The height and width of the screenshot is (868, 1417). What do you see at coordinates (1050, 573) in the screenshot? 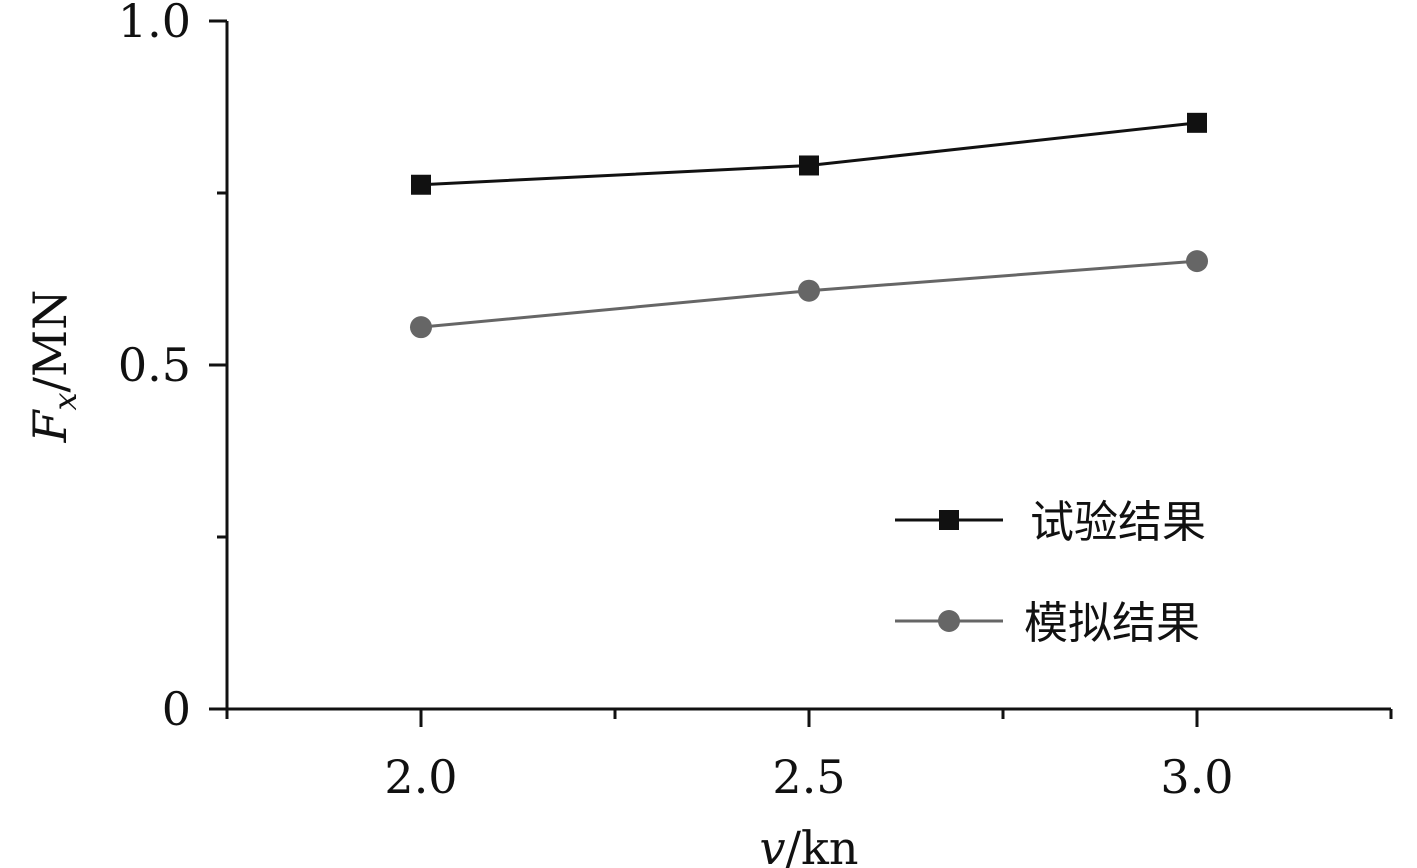
I see `legend: 试验结果 模拟结果` at bounding box center [1050, 573].